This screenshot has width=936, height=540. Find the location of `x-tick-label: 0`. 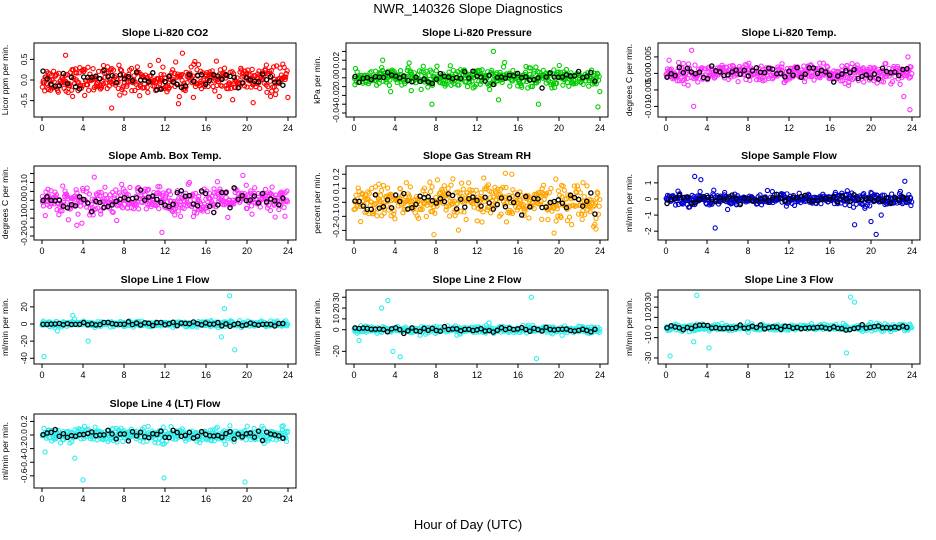

x-tick-label: 0 is located at coordinates (665, 375).